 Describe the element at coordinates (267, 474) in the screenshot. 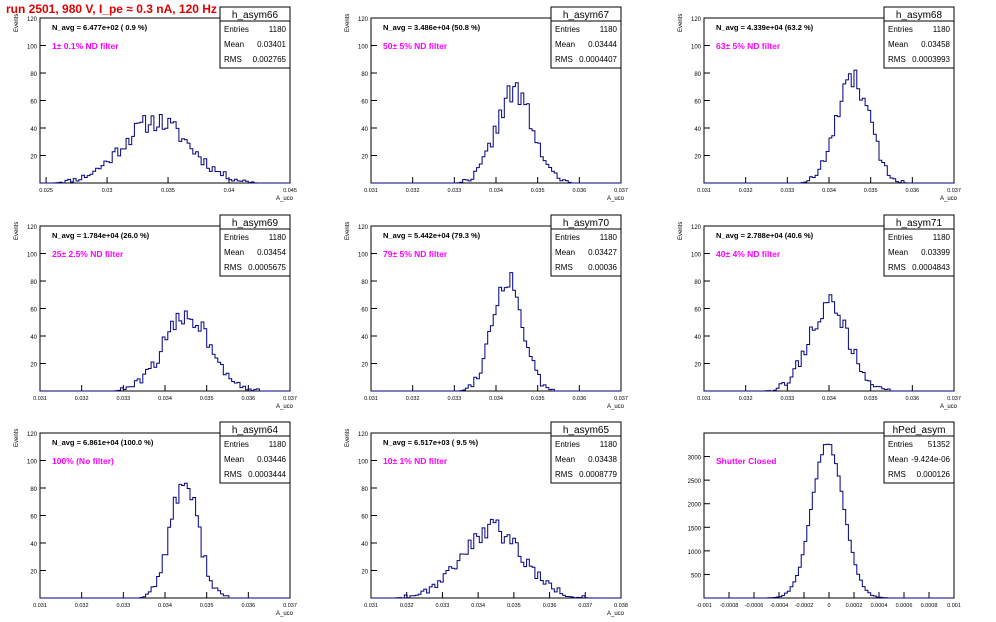

I see `stats-value: 0.0003444` at that location.